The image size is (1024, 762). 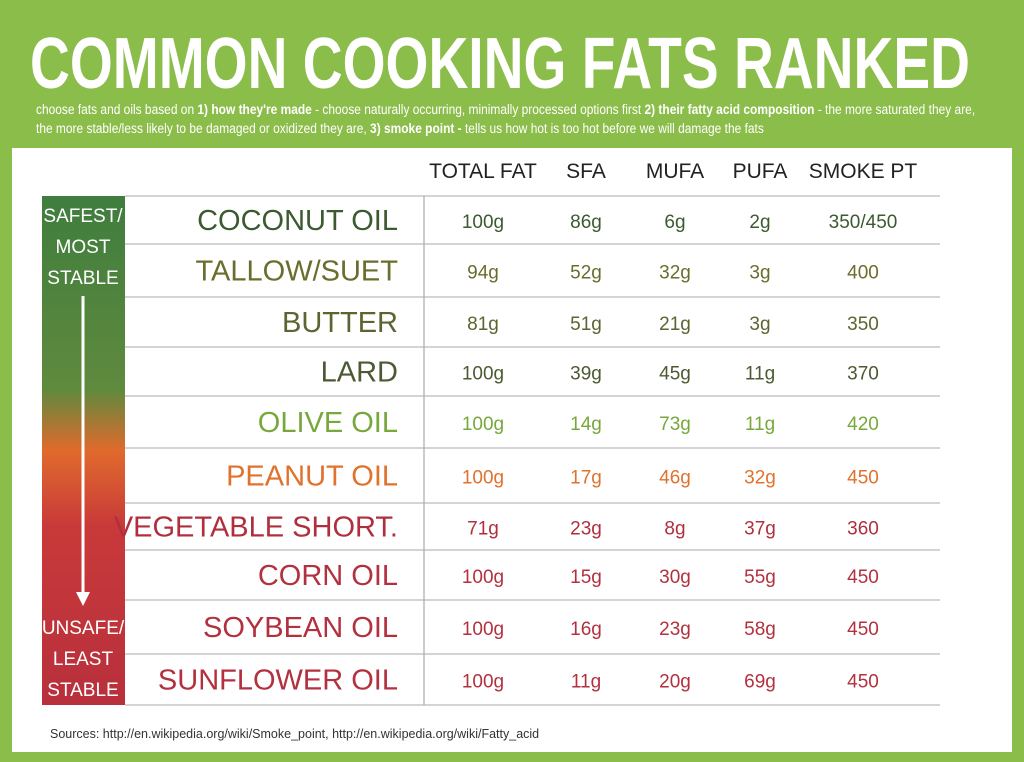 What do you see at coordinates (83, 247) in the screenshot?
I see `scale-top: MOST` at bounding box center [83, 247].